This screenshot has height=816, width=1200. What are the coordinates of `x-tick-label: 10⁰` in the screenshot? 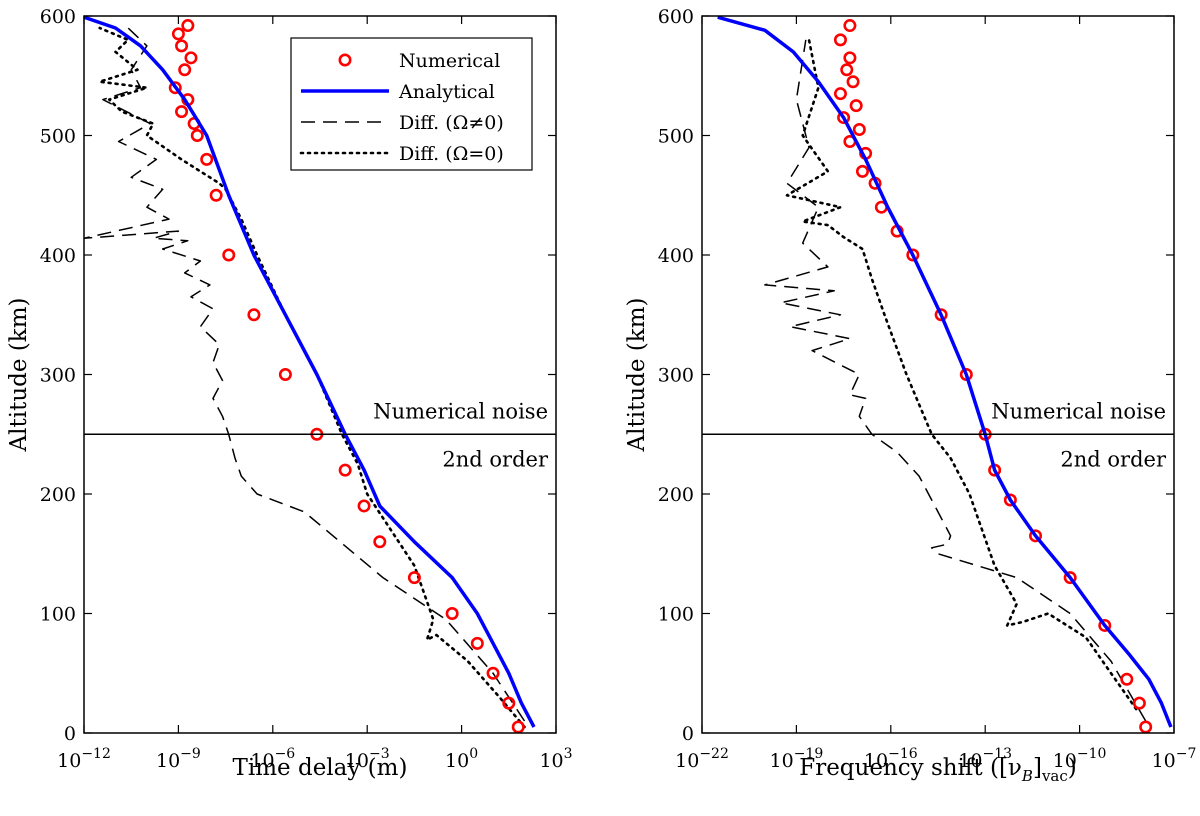 It's located at (461, 759).